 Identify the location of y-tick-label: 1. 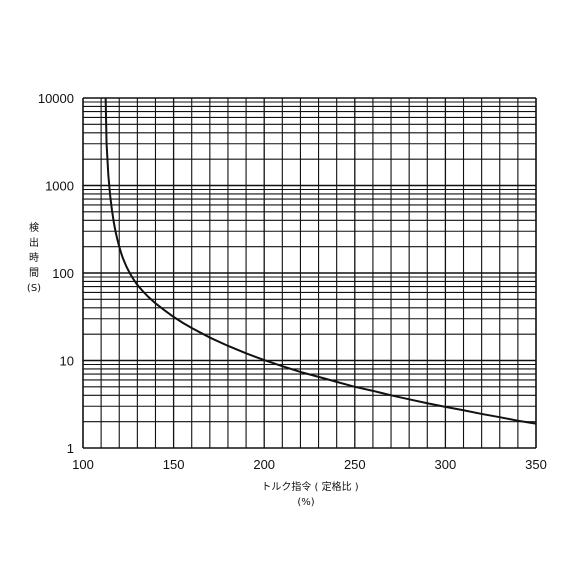
(70, 448).